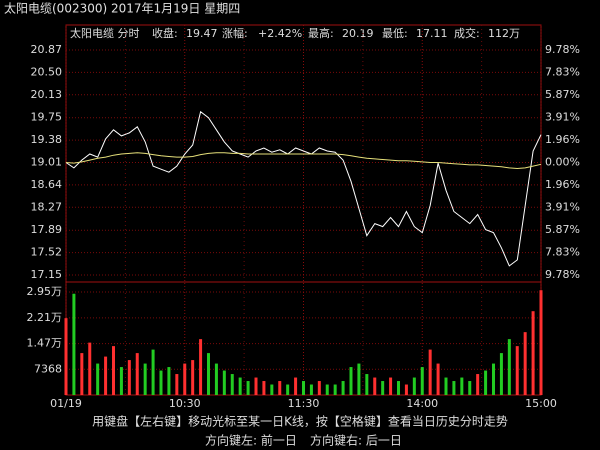  Describe the element at coordinates (47, 206) in the screenshot. I see `y-tick-label: 18.27` at that location.